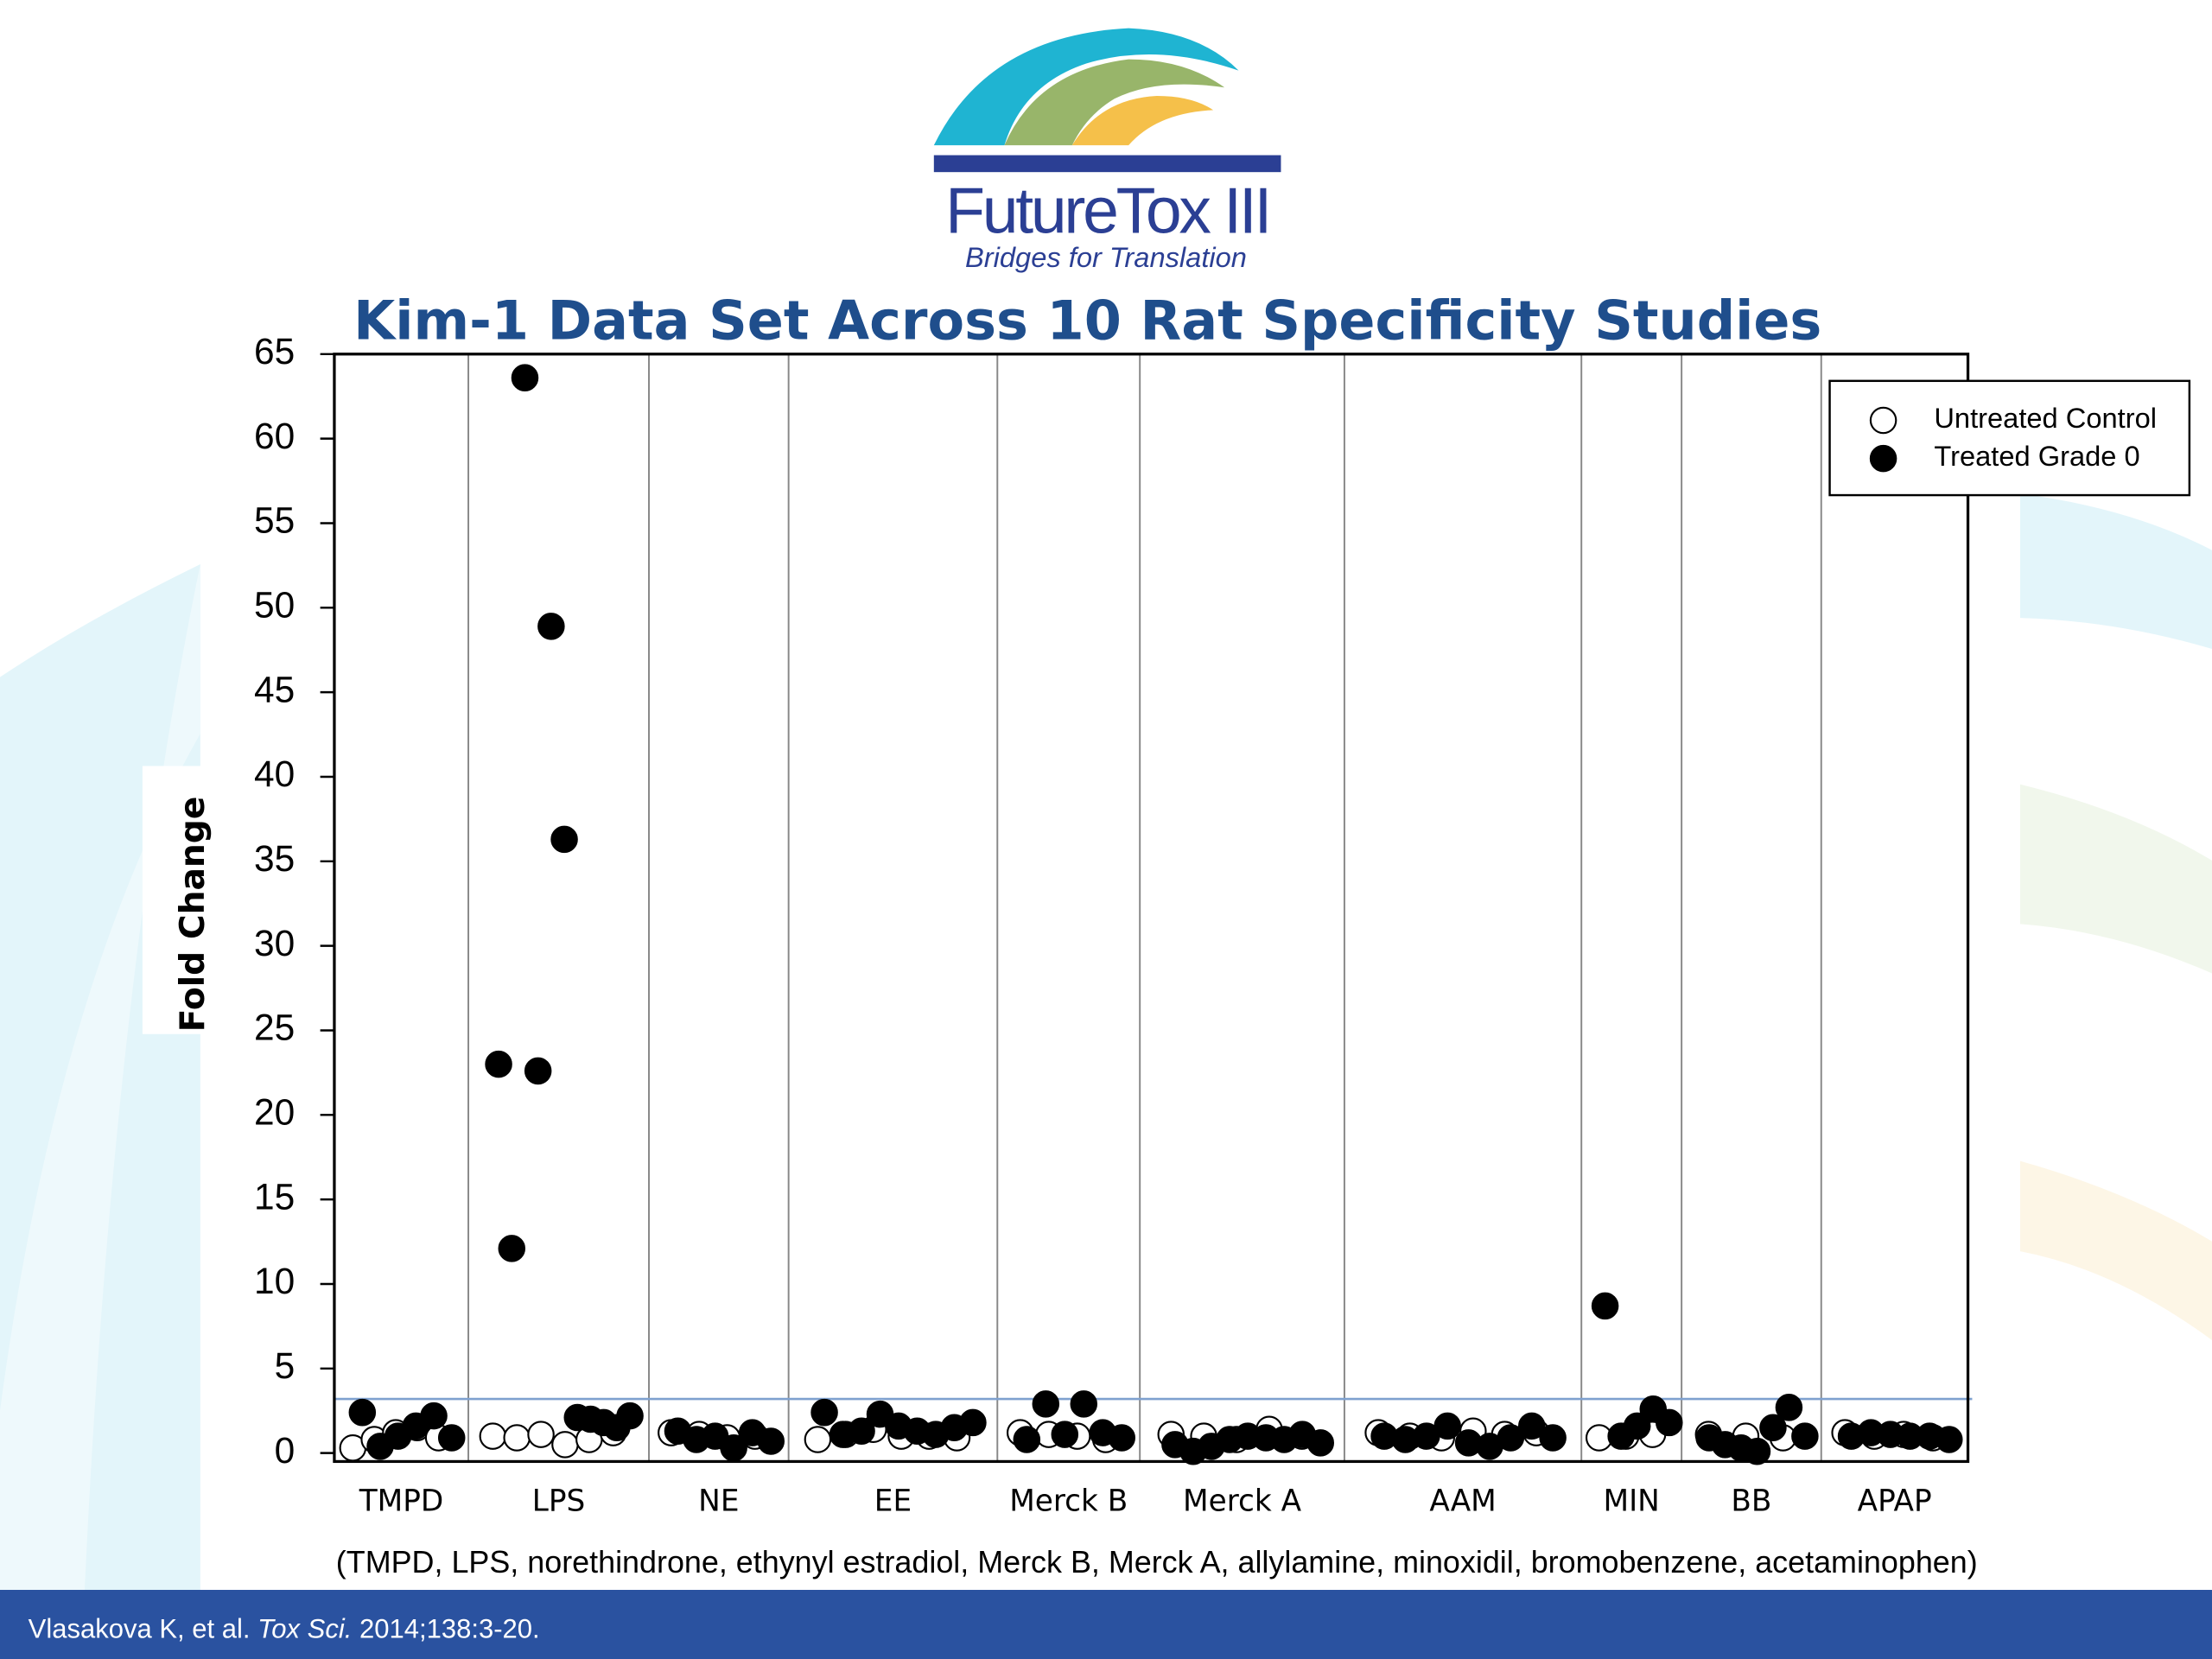 This screenshot has height=1659, width=2212. What do you see at coordinates (274, 1281) in the screenshot?
I see `y-tick-label: 10` at bounding box center [274, 1281].